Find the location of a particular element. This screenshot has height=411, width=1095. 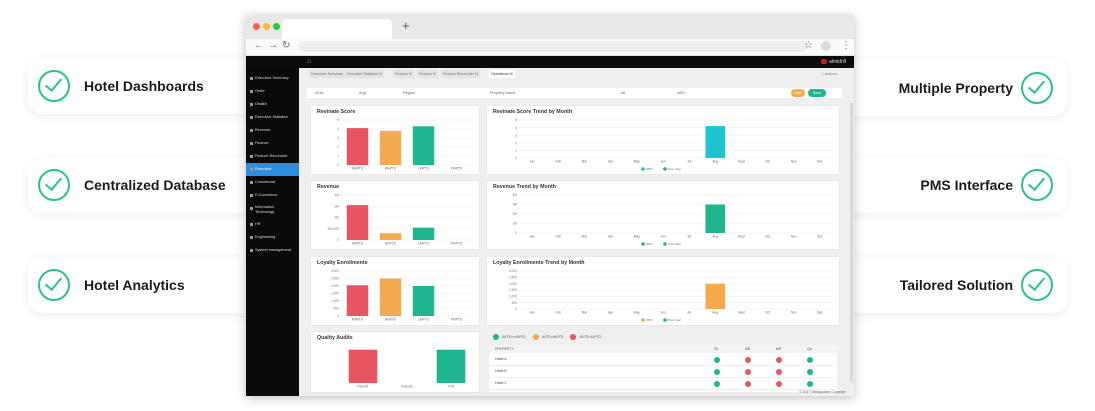

sidebar-item-executive-statistics: Executive Statistics is located at coordinates (272, 117).